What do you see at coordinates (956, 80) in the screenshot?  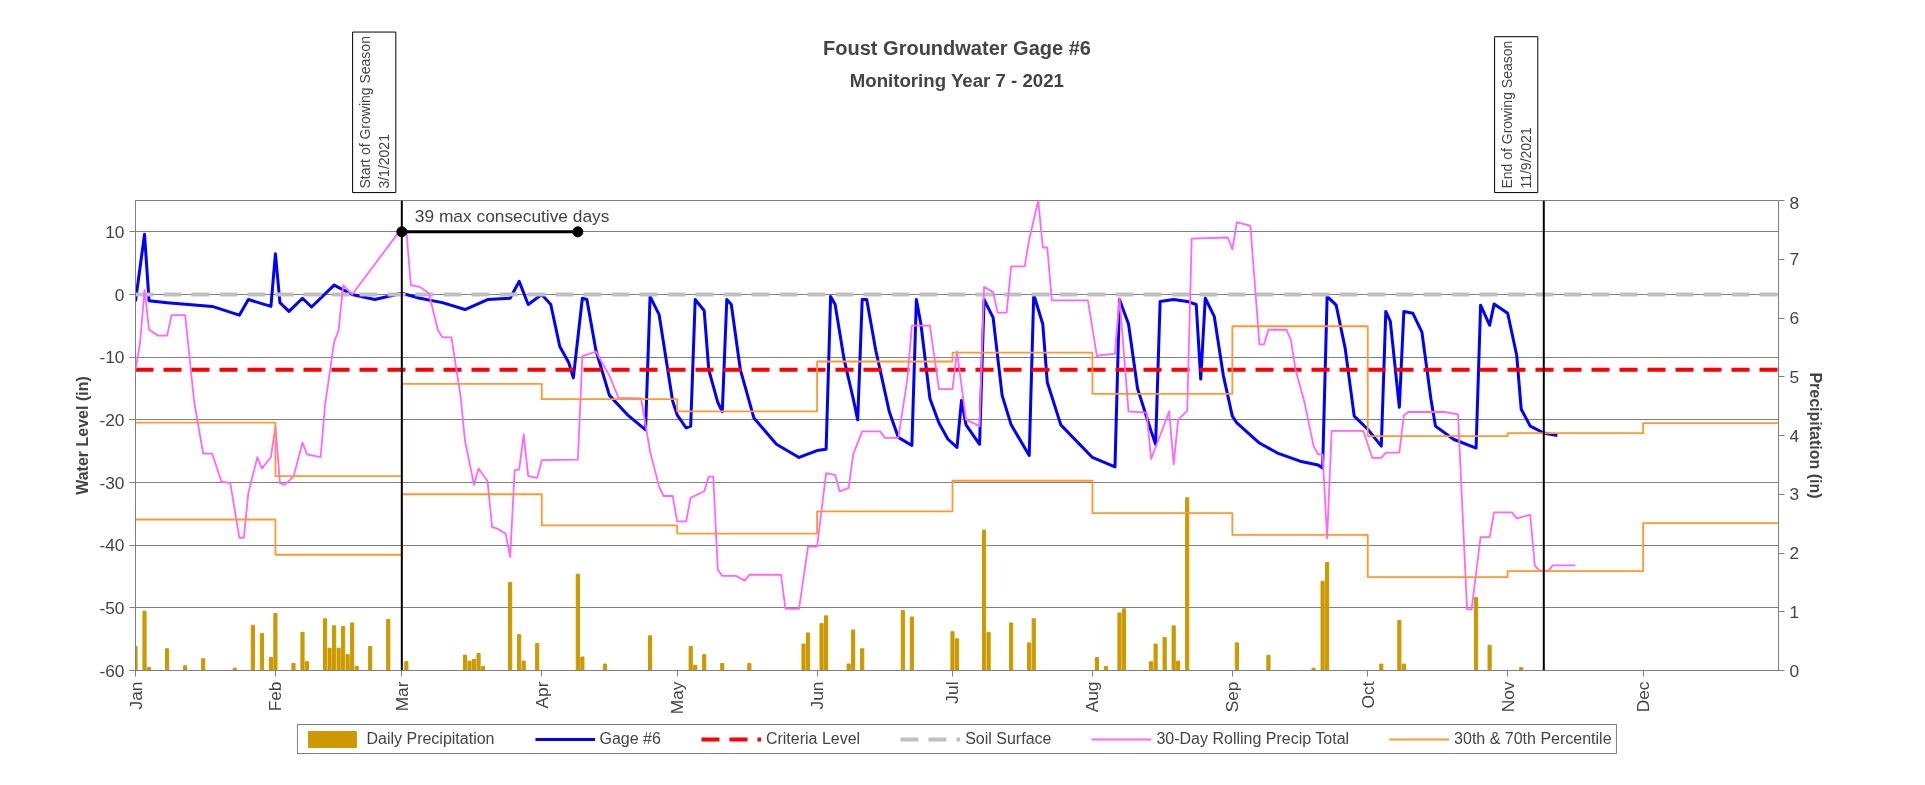 I see `chart-subtitle: Monitoring Year 7 - 2021` at bounding box center [956, 80].